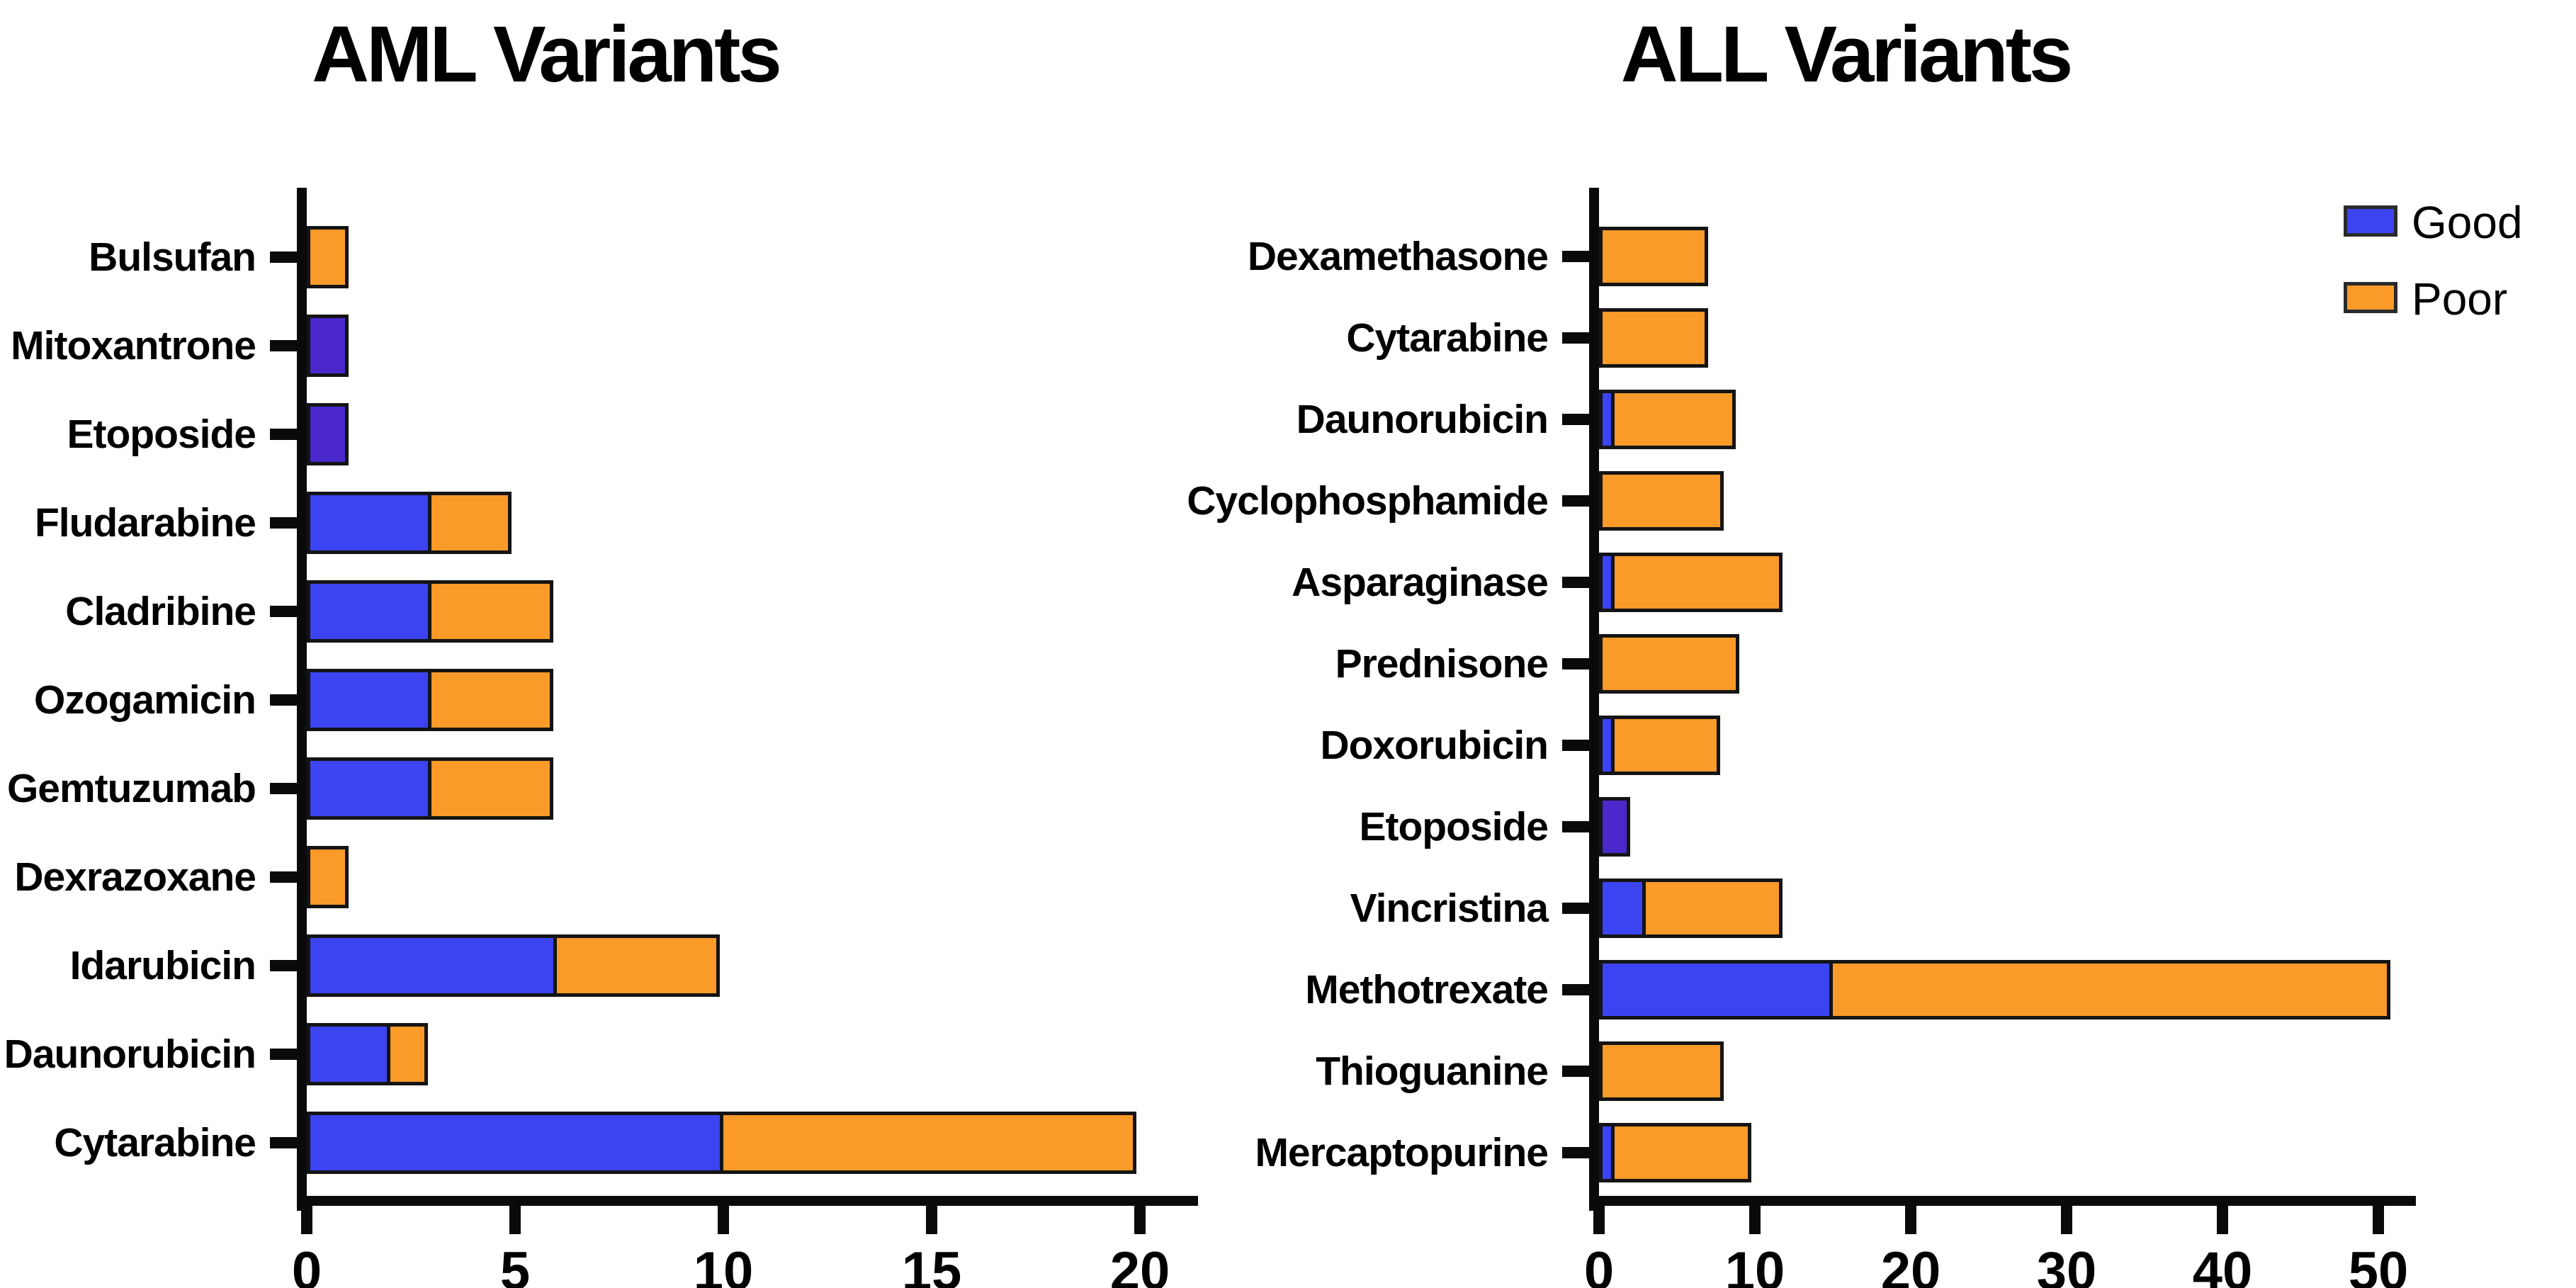  What do you see at coordinates (1449, 908) in the screenshot?
I see `category-label: Vincristina` at bounding box center [1449, 908].